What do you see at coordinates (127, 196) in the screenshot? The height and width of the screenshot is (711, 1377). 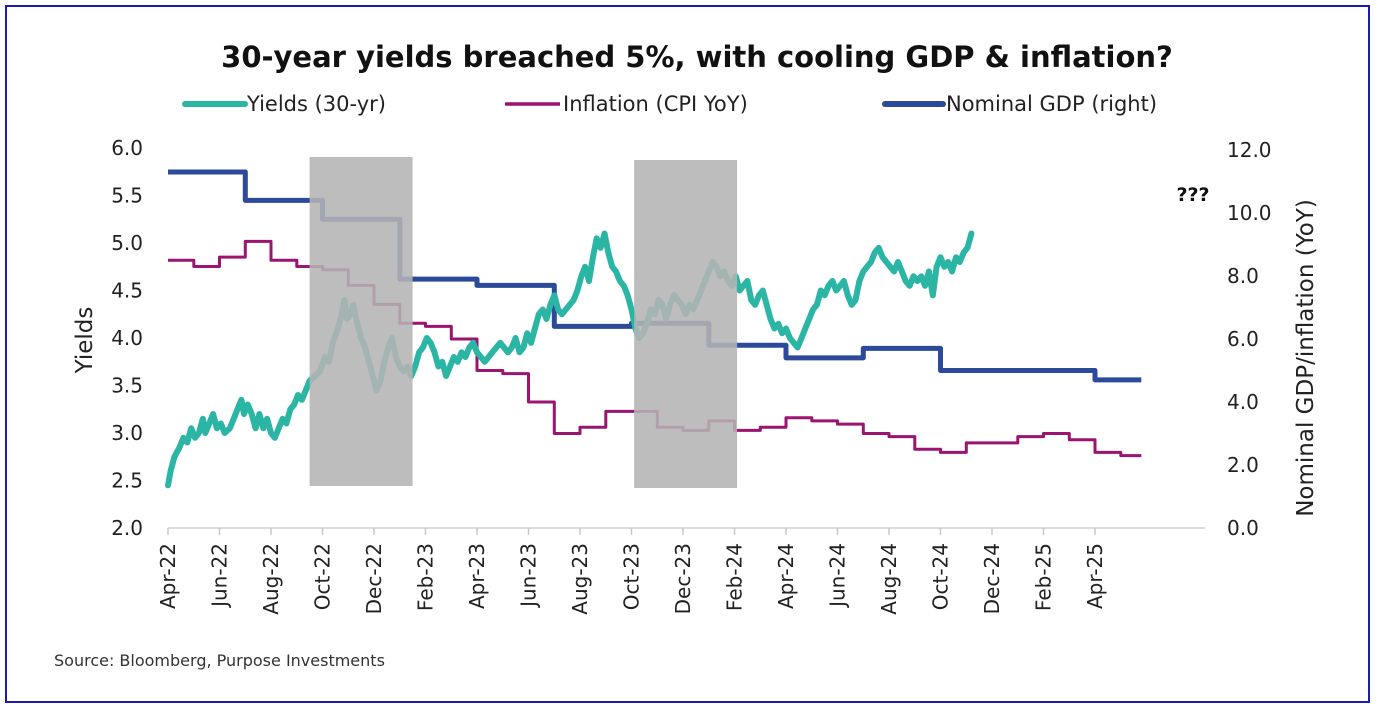 I see `y-tick-label: 5.5` at bounding box center [127, 196].